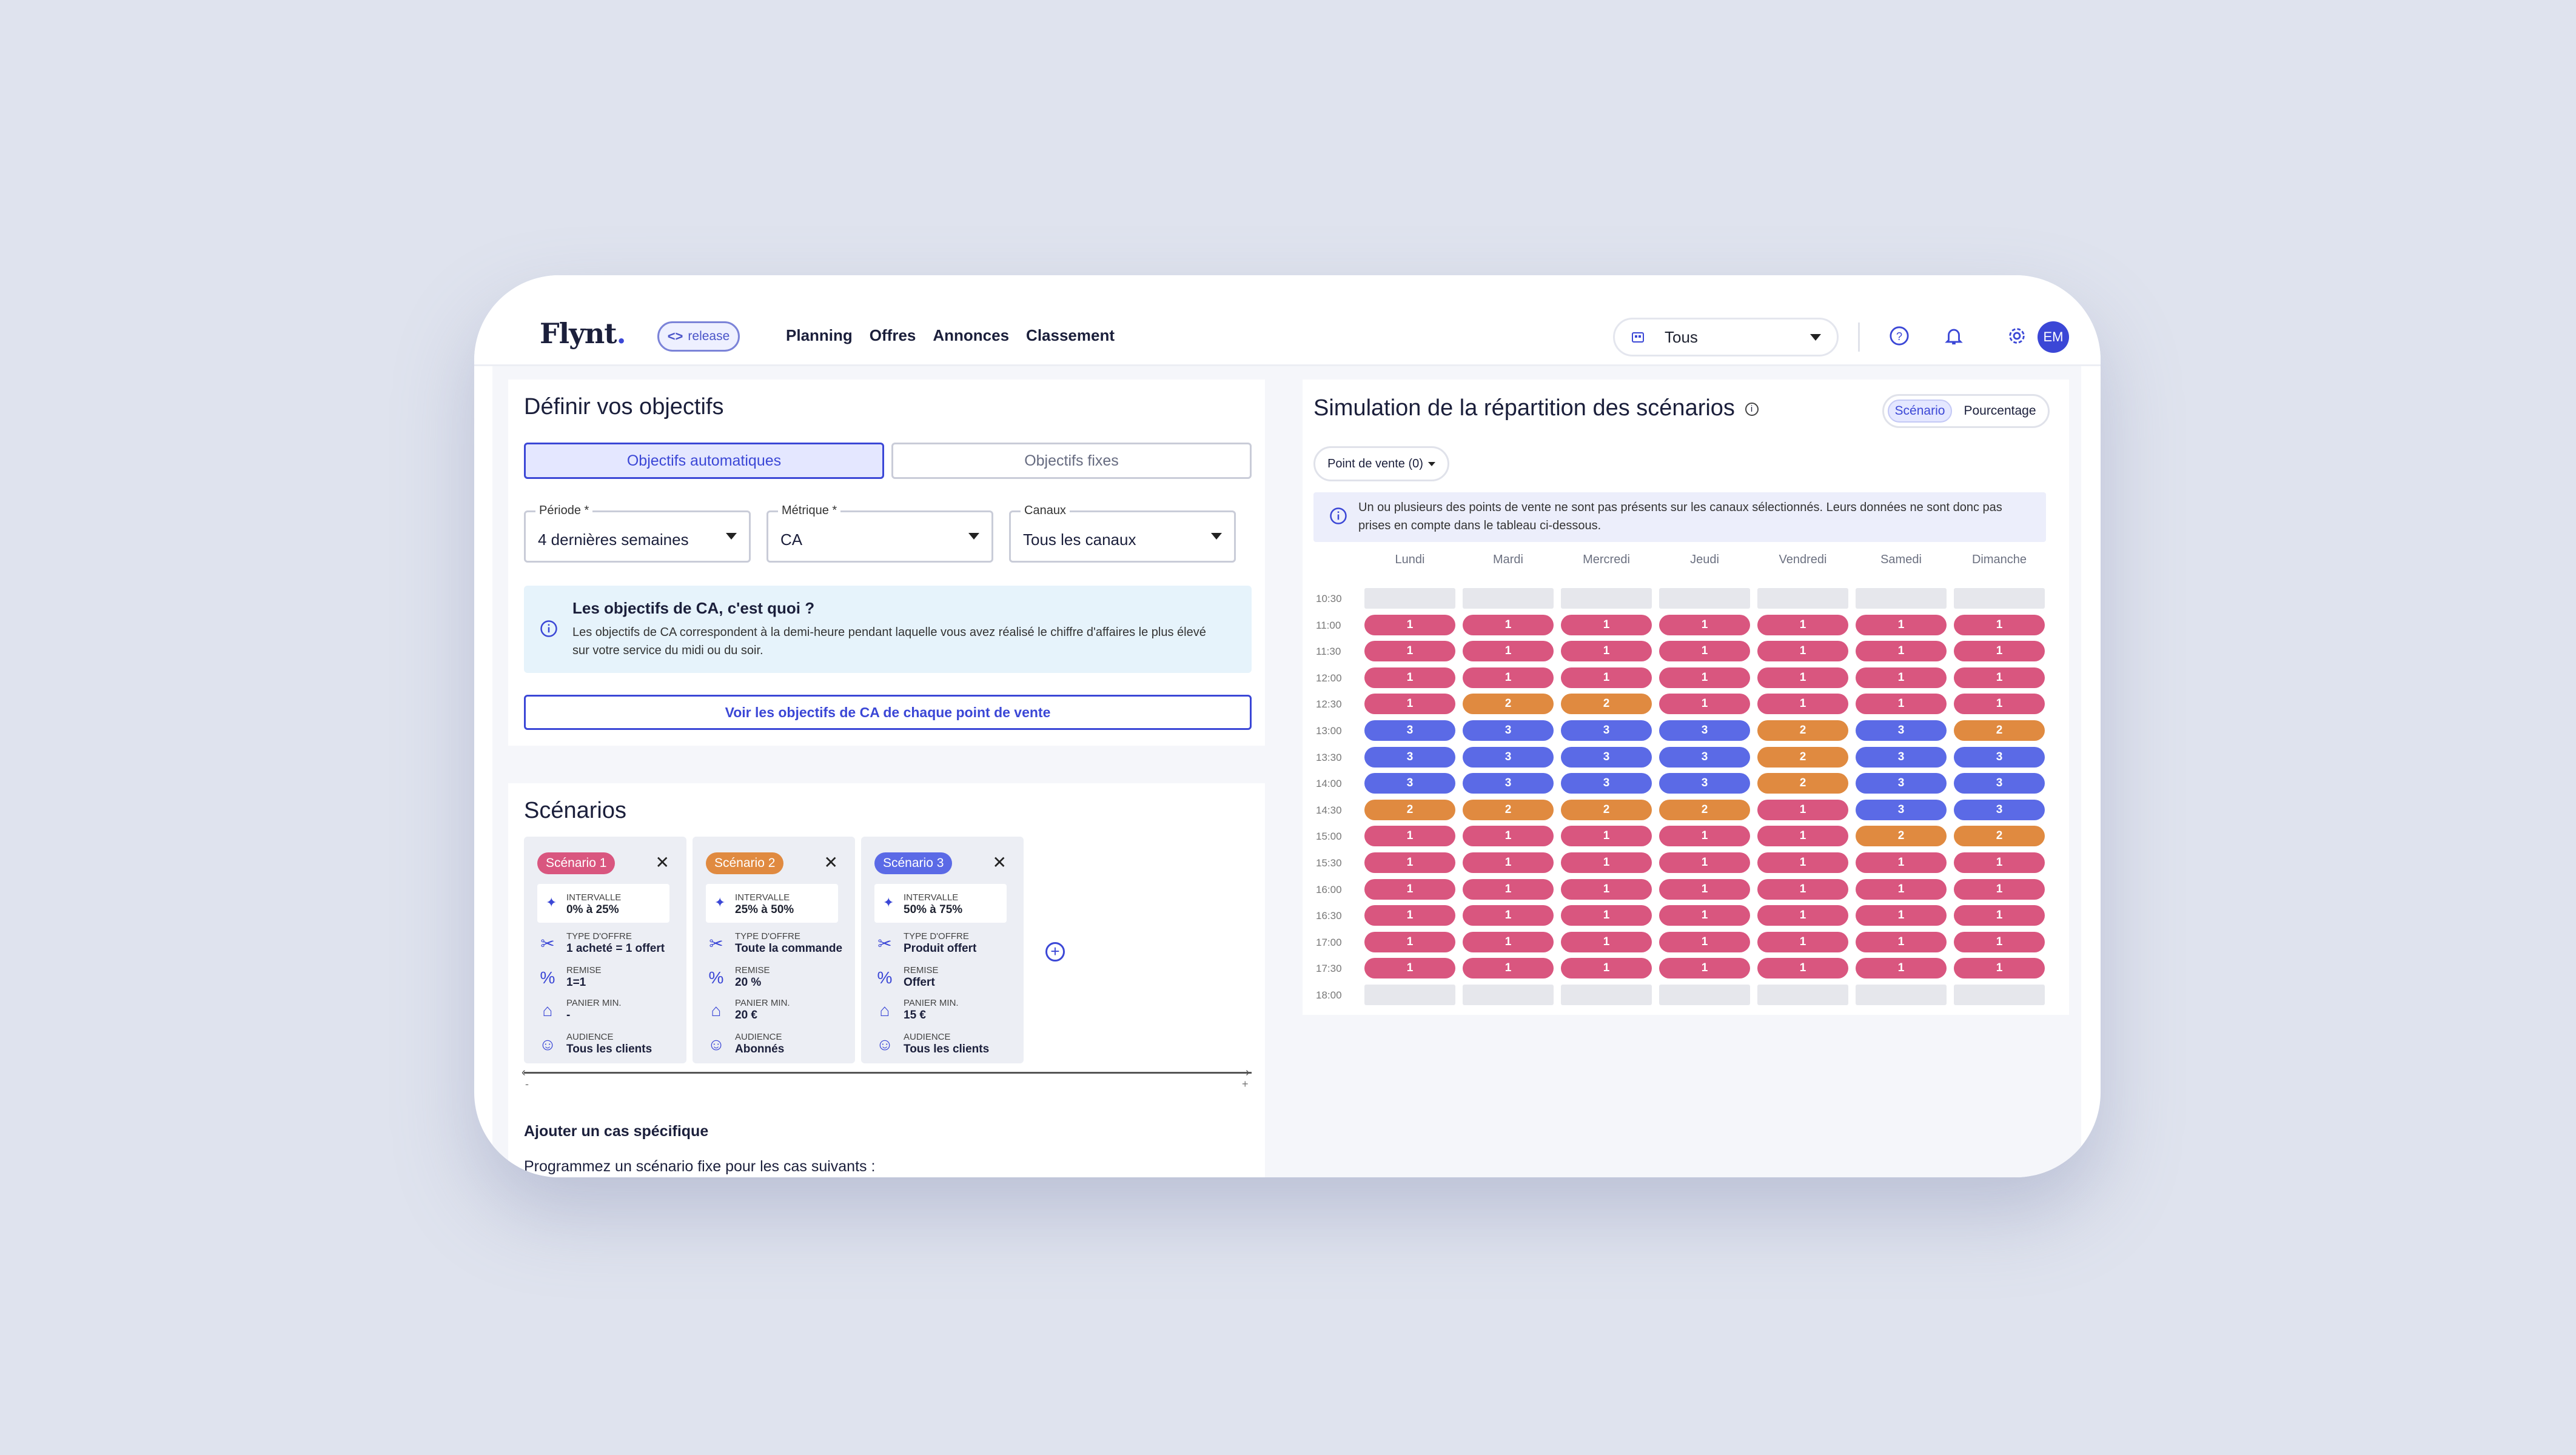  Describe the element at coordinates (1071, 461) in the screenshot. I see `tab-objectifs-fixes: Objectifs fixes` at that location.